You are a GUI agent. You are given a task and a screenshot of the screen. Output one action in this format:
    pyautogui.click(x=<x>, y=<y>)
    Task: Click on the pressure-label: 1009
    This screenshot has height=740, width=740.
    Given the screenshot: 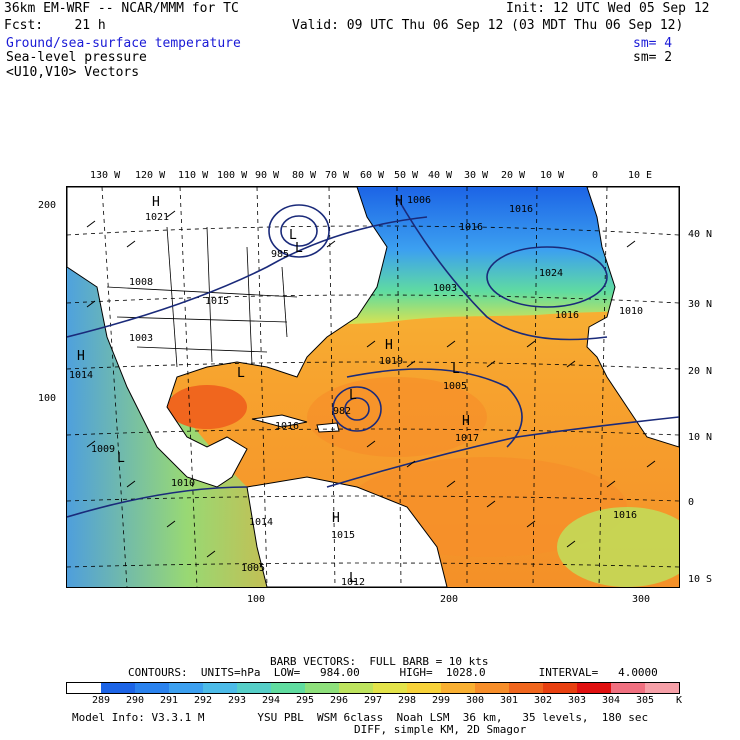 What is the action you would take?
    pyautogui.click(x=103, y=449)
    